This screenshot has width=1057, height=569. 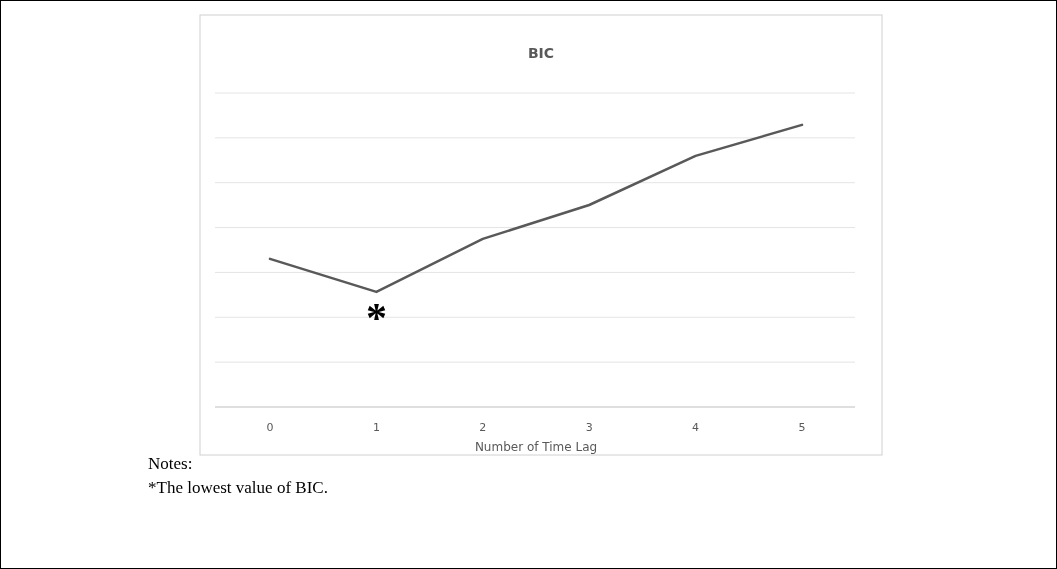 I want to click on annotation: *, so click(x=376, y=317).